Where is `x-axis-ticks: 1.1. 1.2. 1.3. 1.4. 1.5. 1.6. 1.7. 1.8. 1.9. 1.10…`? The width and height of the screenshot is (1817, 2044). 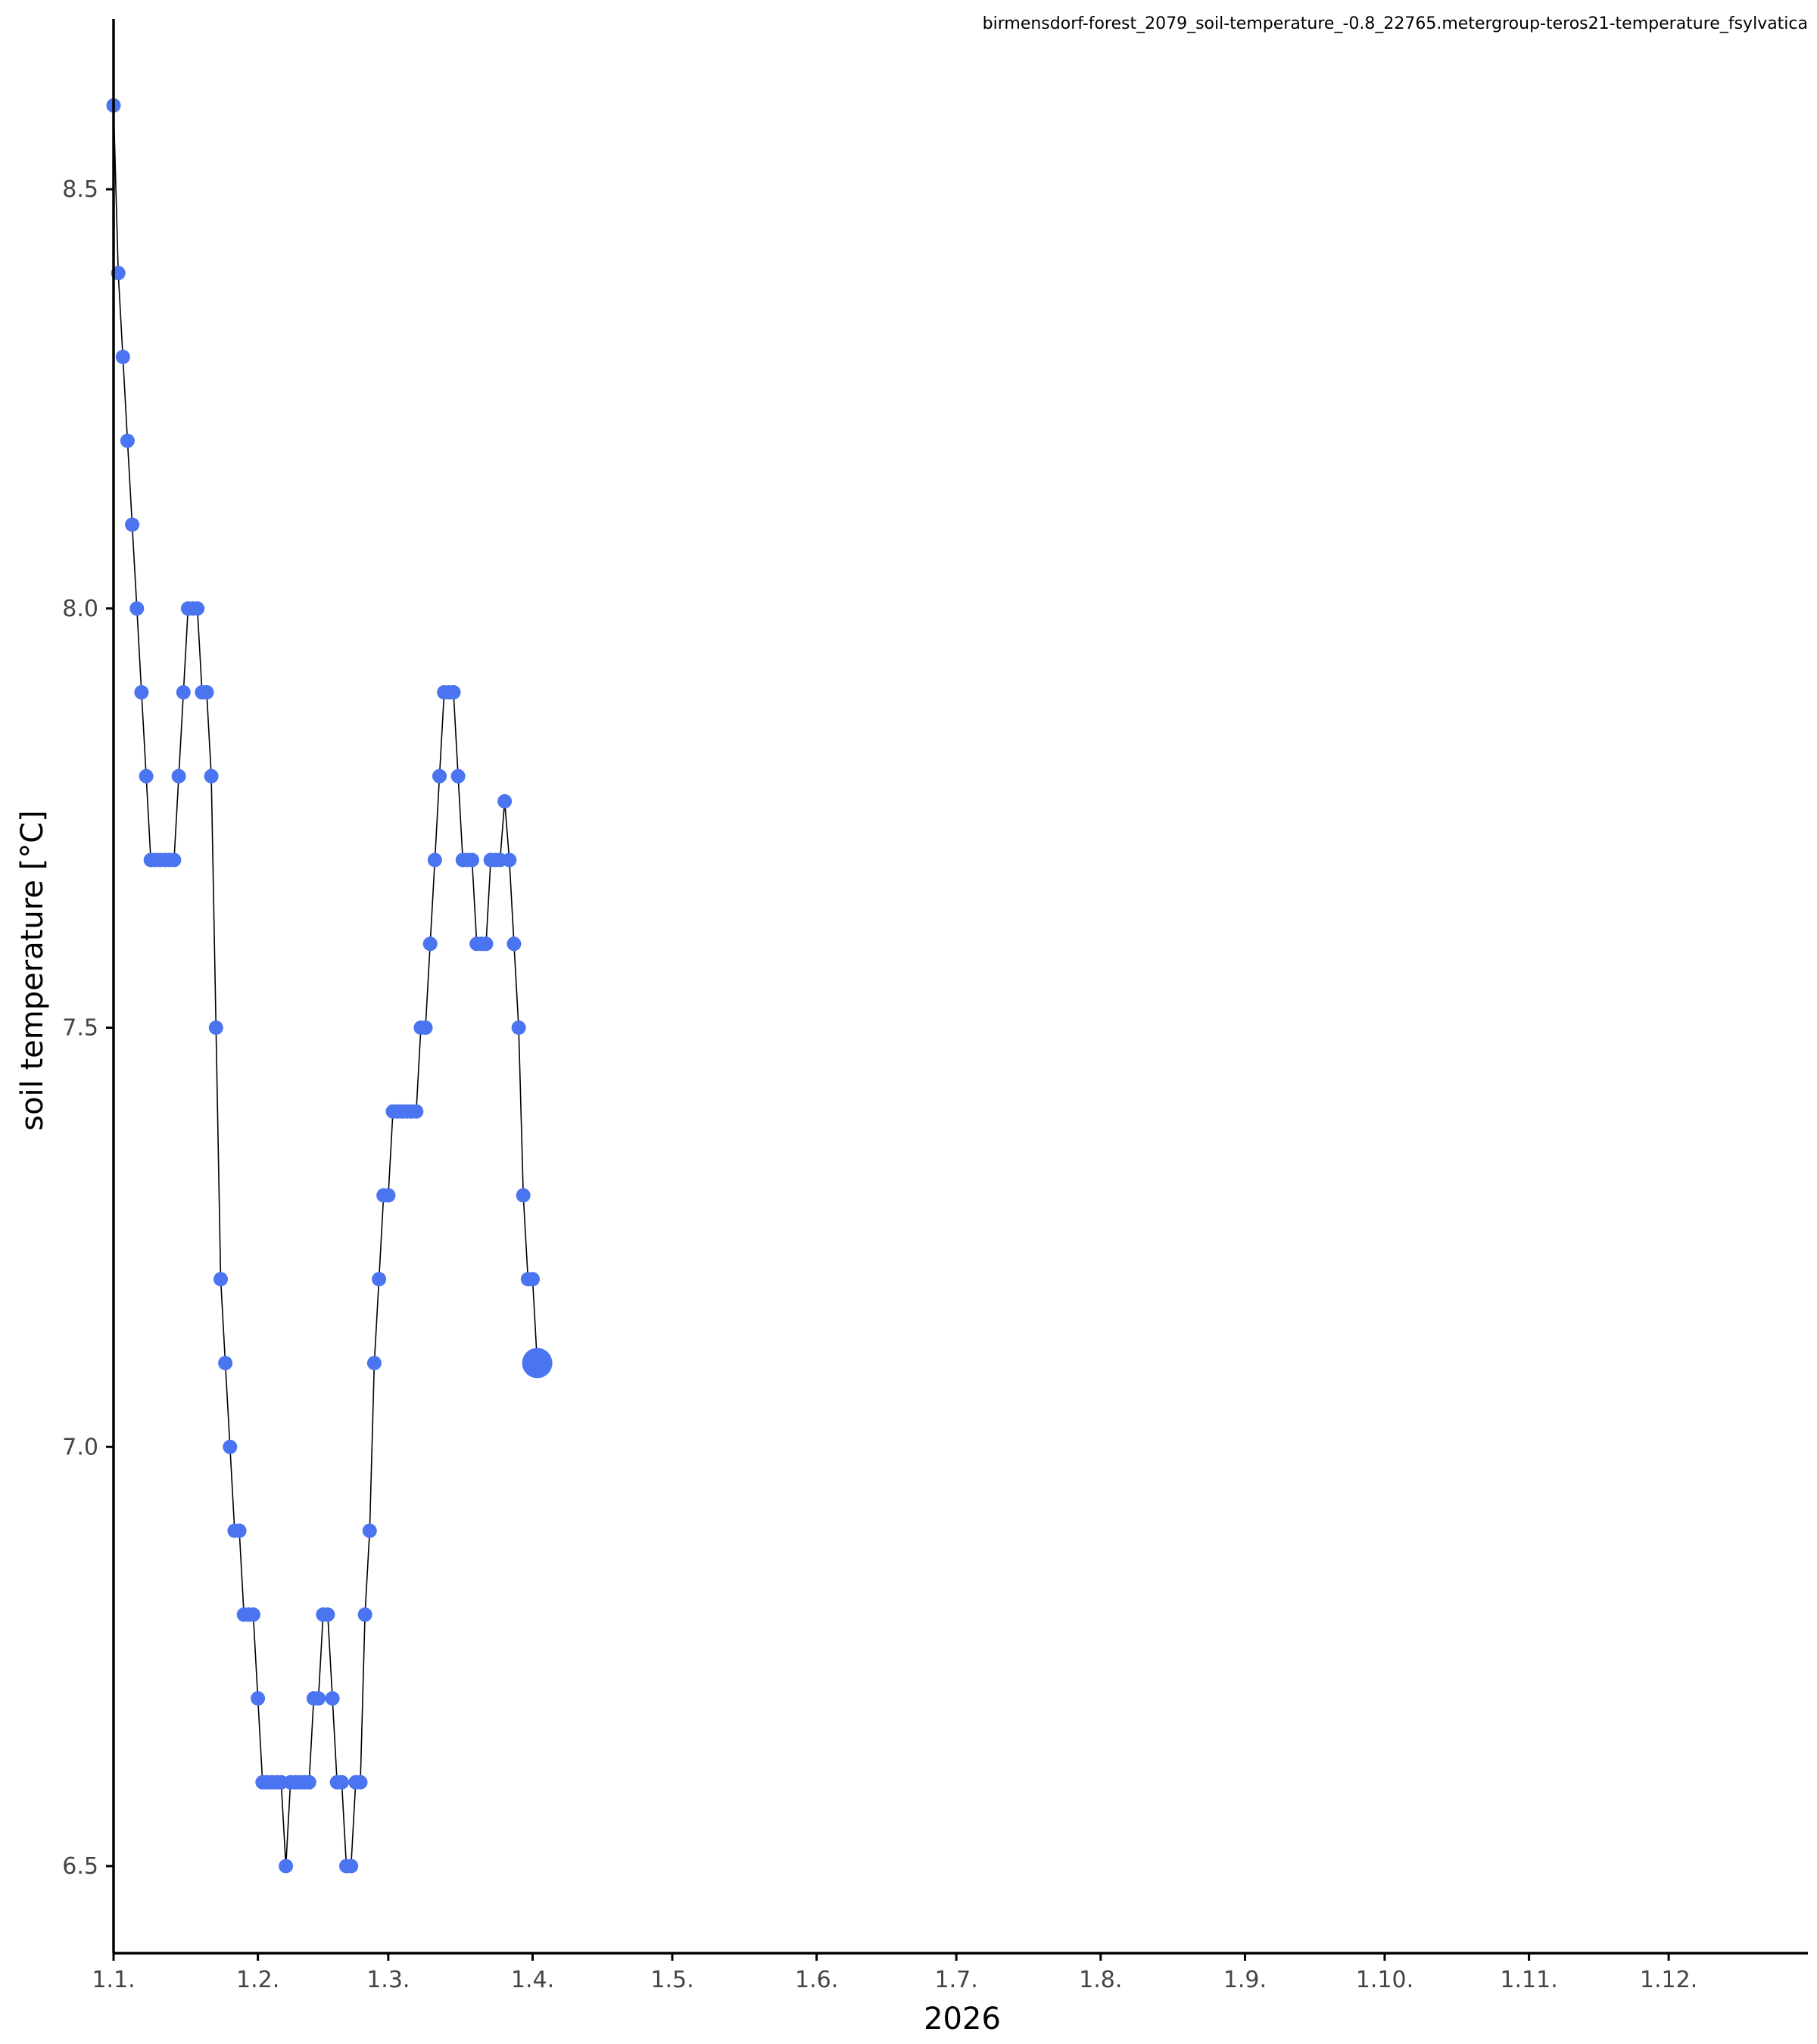
x-axis-ticks: 1.1. 1.2. 1.3. 1.4. 1.5. 1.6. 1.7. 1.8. 1.9. 1.10… is located at coordinates (894, 1973).